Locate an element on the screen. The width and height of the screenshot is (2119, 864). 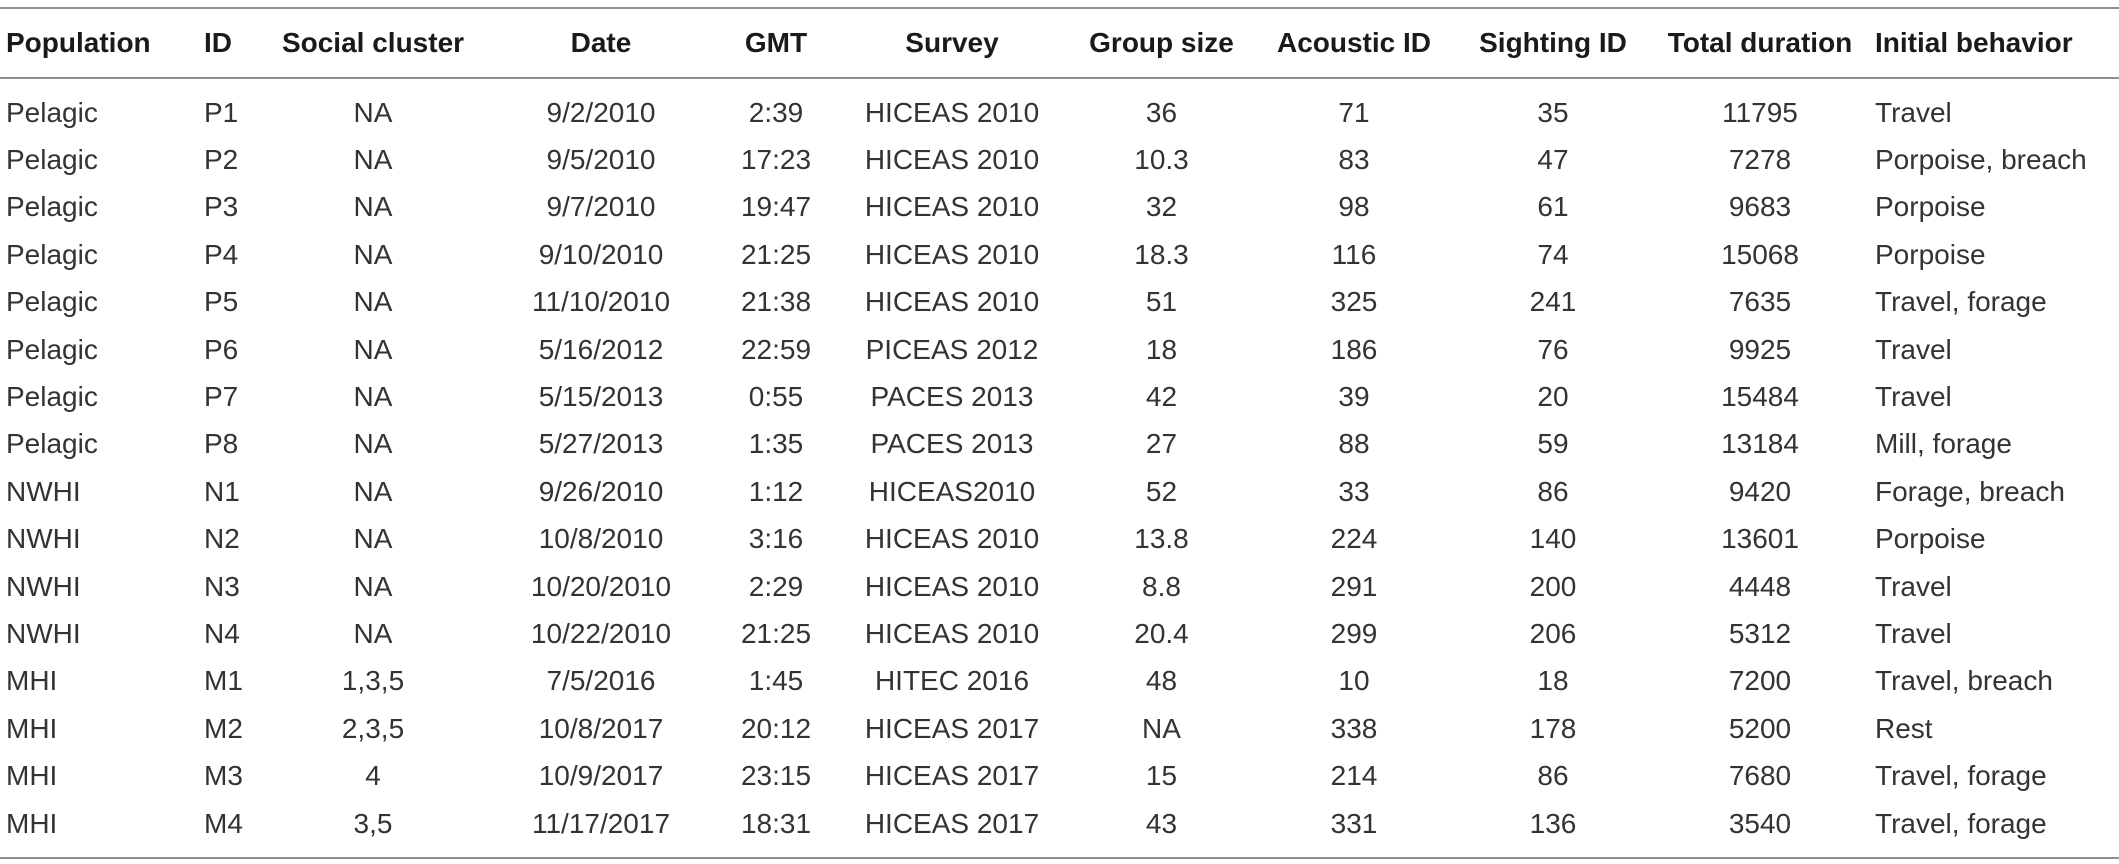
cell-date: 5/27/2013 is located at coordinates (601, 444).